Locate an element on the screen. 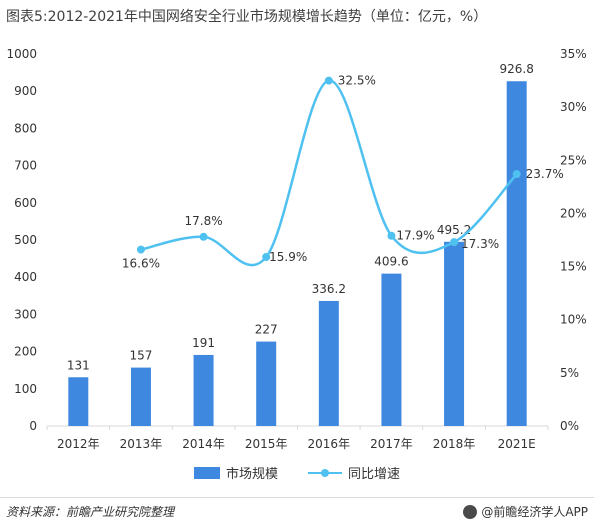  source-note: 资料来源：前瞻产业研究院整理 is located at coordinates (90, 512).